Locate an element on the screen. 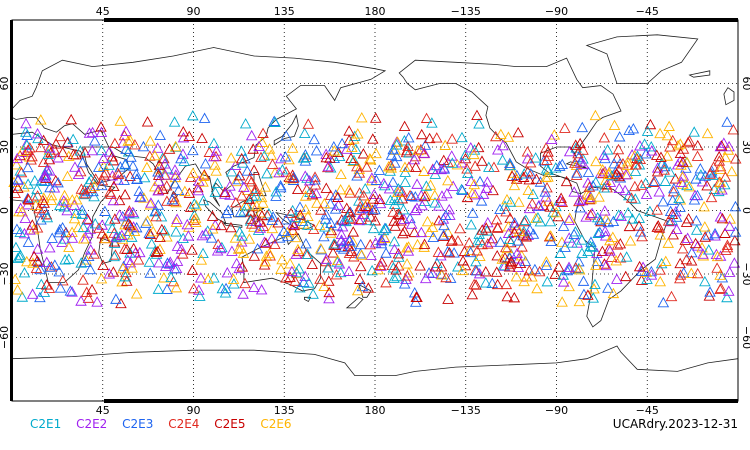 The image size is (750, 450). coastline-path is located at coordinates (729, 96).